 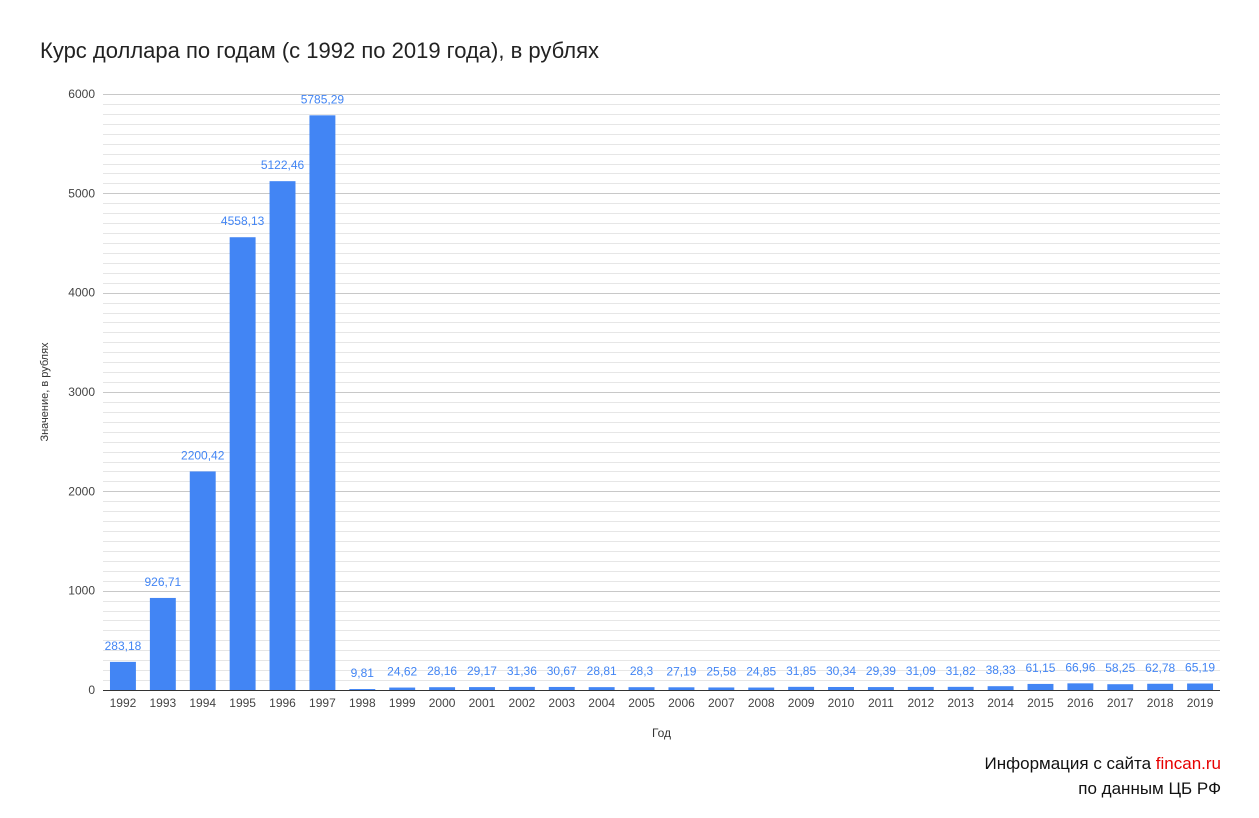 What do you see at coordinates (1200, 668) in the screenshot?
I see `data-label: 65,19` at bounding box center [1200, 668].